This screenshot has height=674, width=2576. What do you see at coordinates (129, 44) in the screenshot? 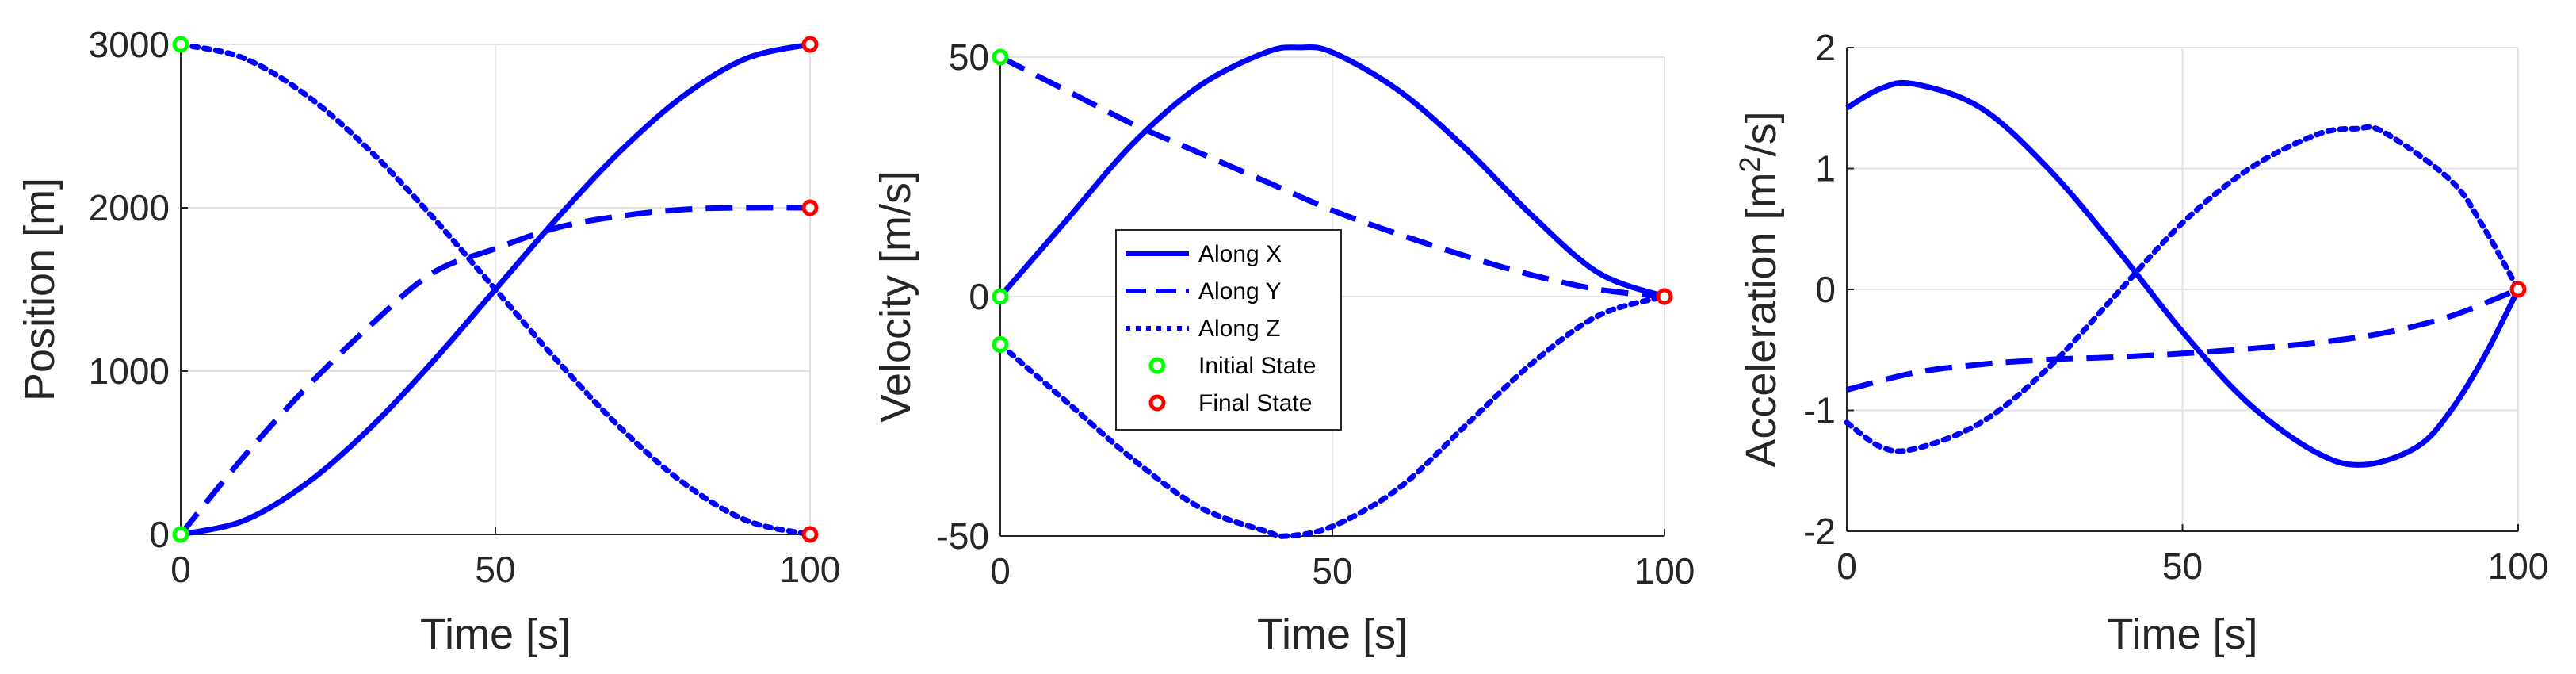
I see `y-tick-label: 3000` at bounding box center [129, 44].